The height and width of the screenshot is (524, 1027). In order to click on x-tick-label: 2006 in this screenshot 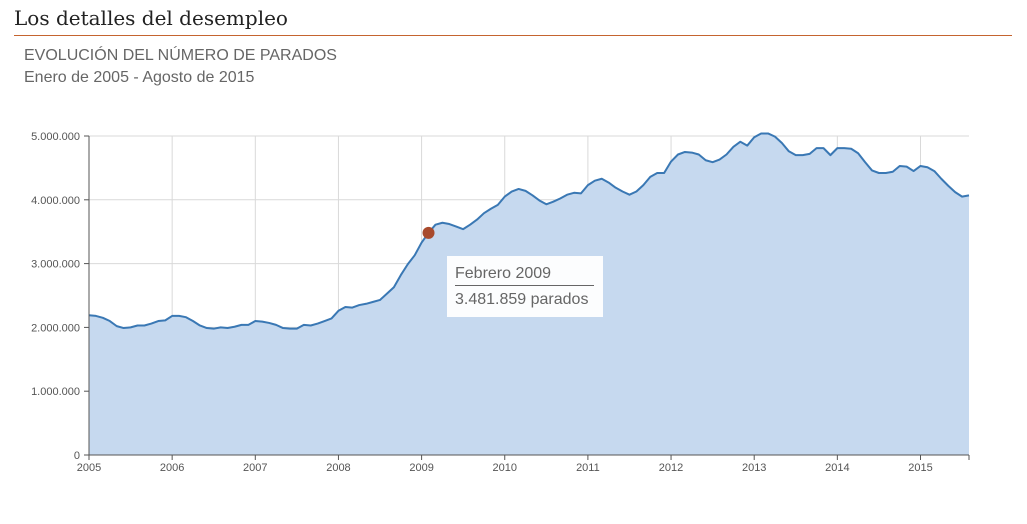, I will do `click(172, 468)`.